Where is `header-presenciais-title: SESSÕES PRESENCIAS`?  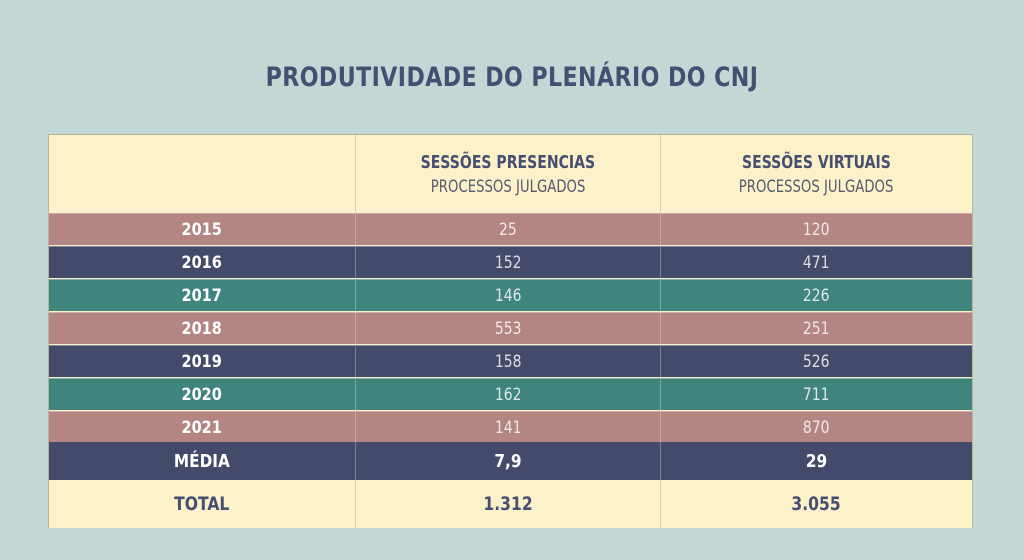
header-presenciais-title: SESSÕES PRESENCIAS is located at coordinates (508, 162).